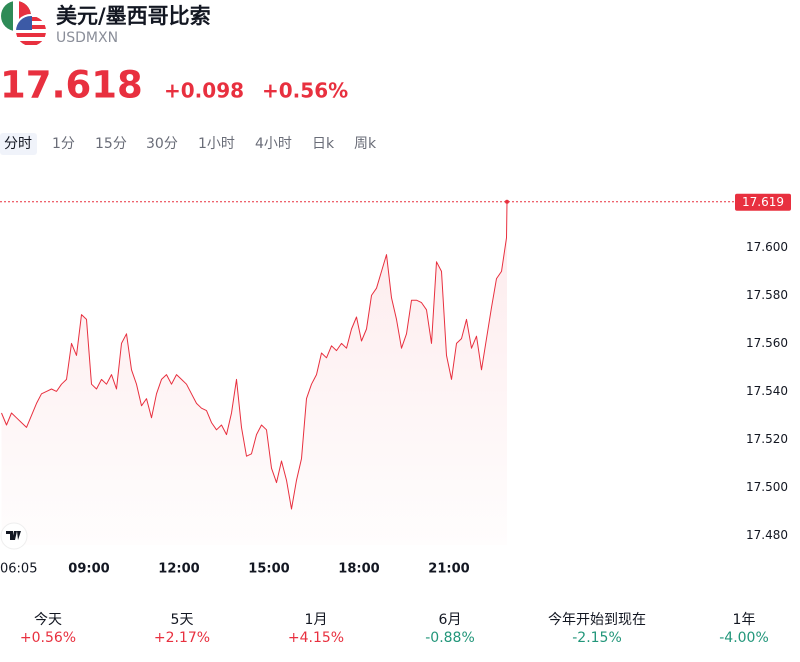  Describe the element at coordinates (767, 535) in the screenshot. I see `y-tick-label: 17.480` at that location.